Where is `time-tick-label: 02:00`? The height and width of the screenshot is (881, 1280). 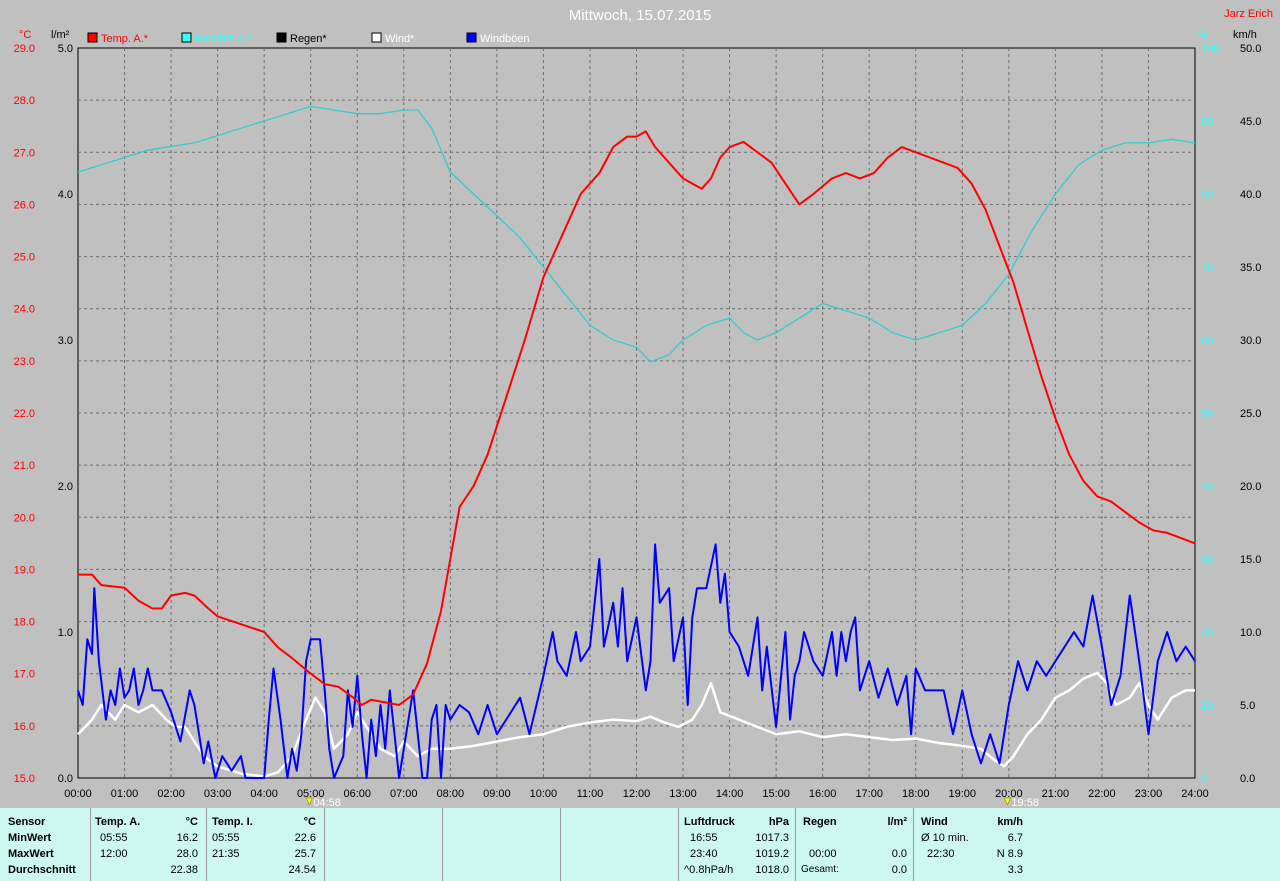 time-tick-label: 02:00 is located at coordinates (171, 794).